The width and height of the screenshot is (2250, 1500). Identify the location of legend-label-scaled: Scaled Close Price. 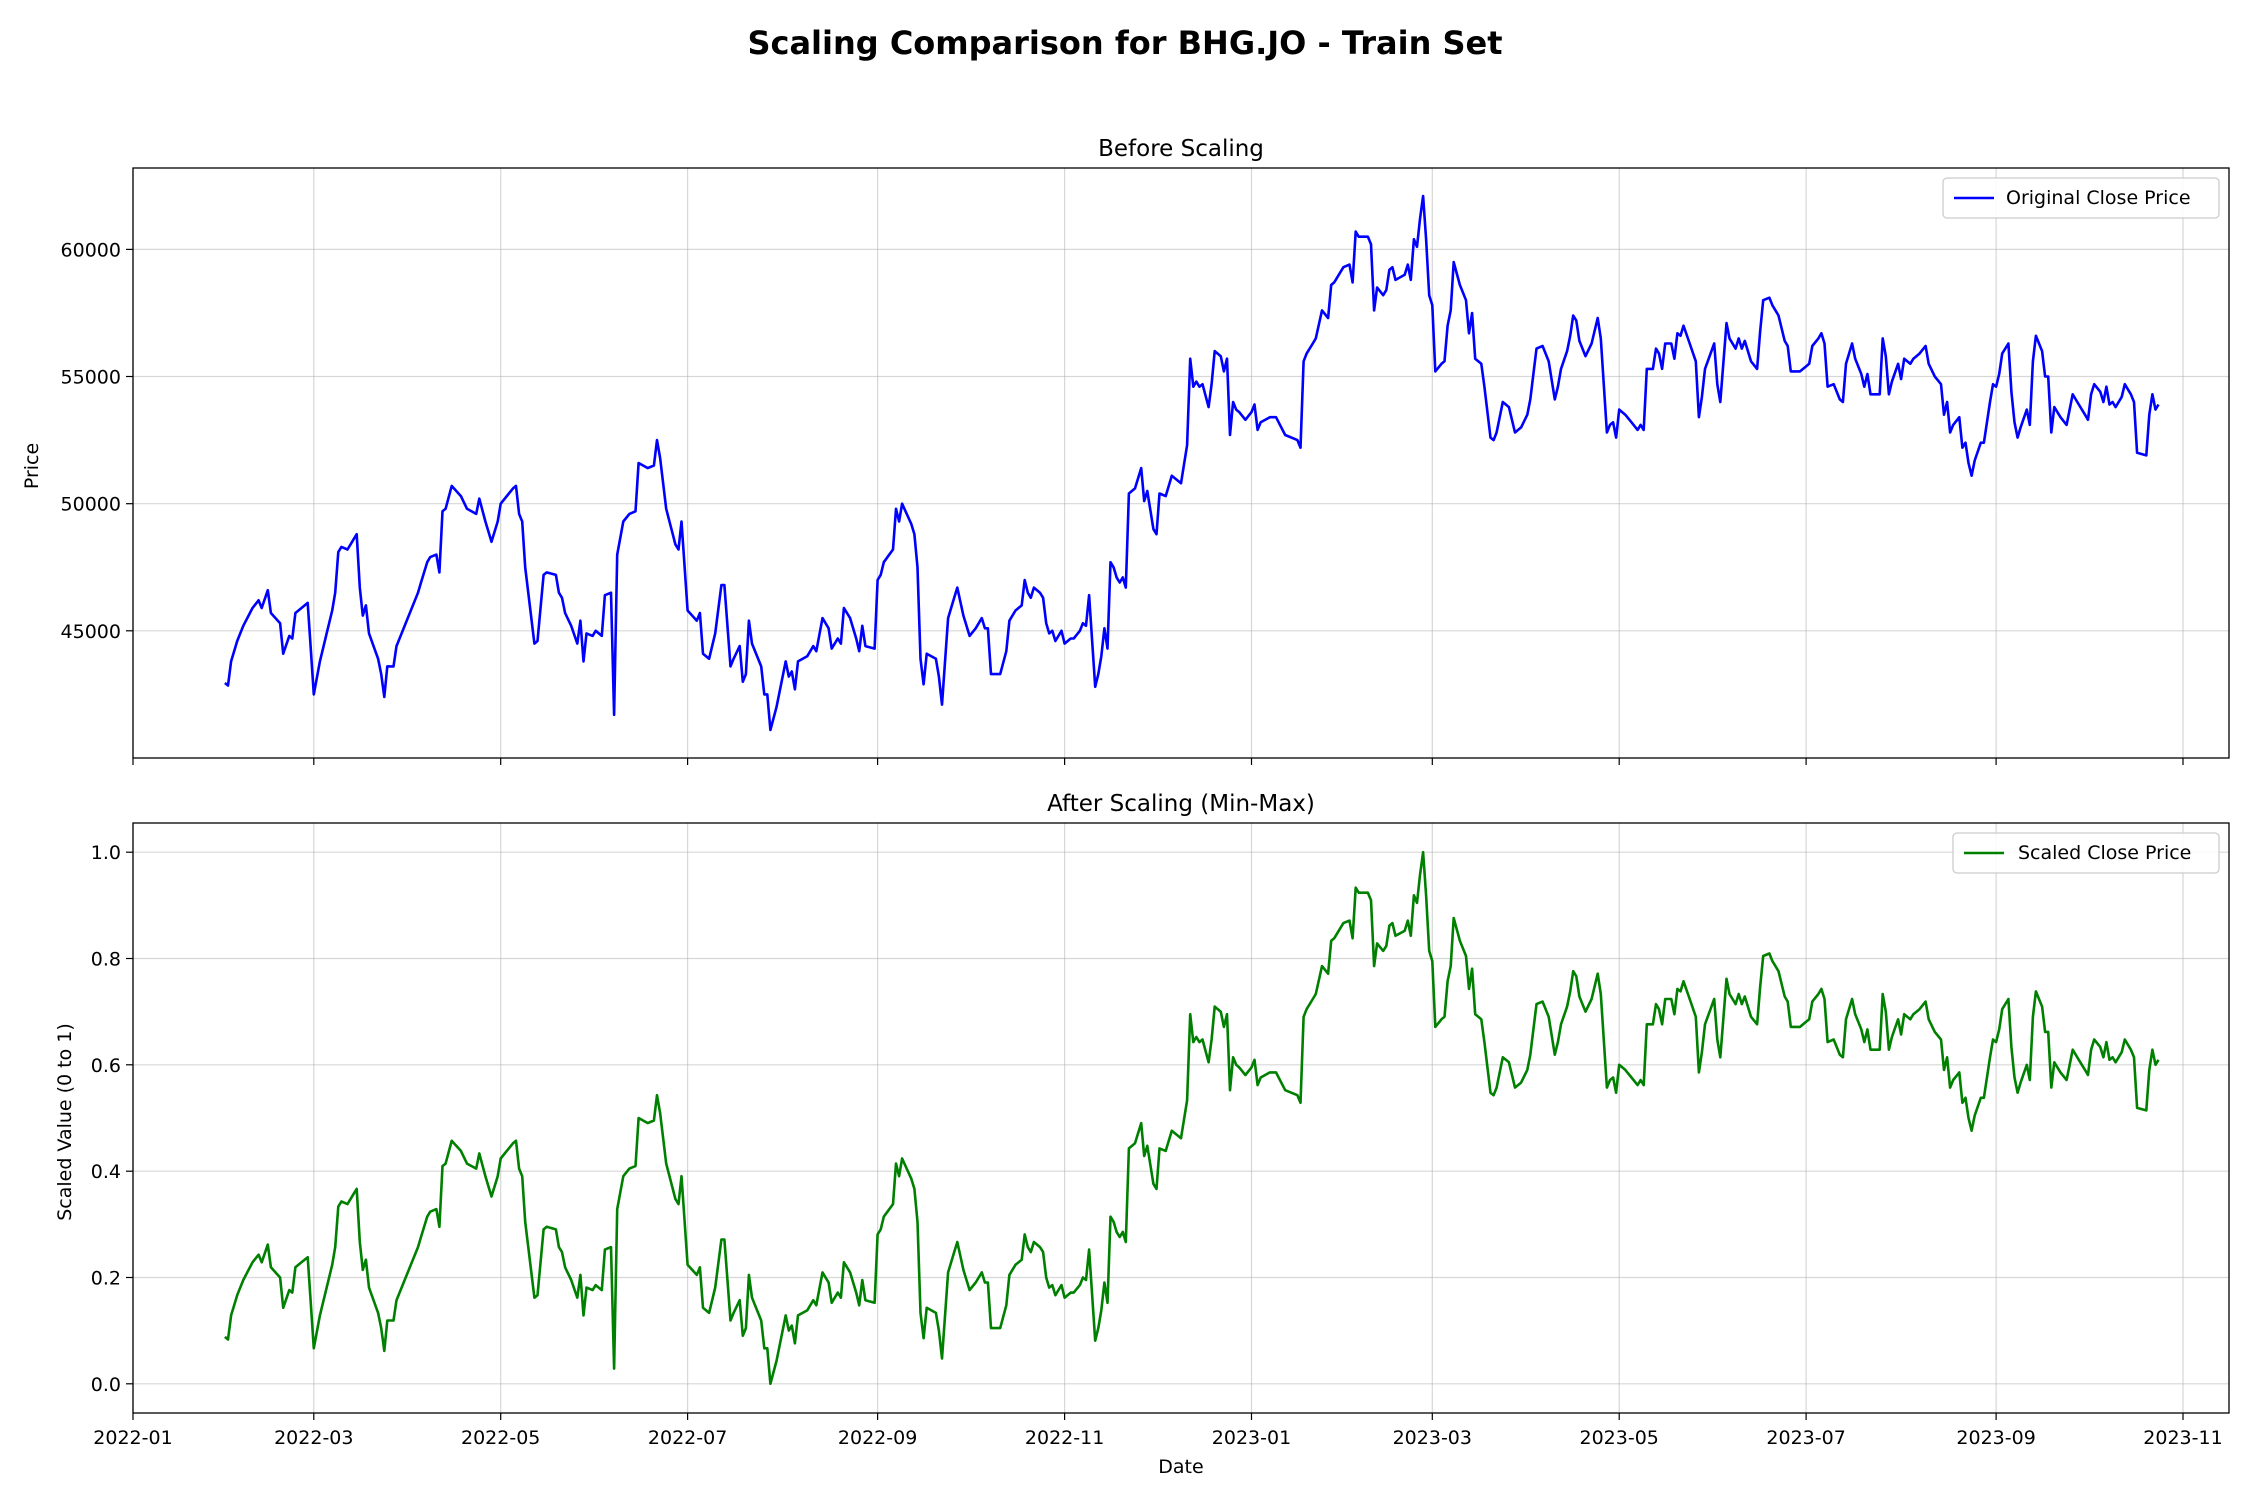
(2104, 853).